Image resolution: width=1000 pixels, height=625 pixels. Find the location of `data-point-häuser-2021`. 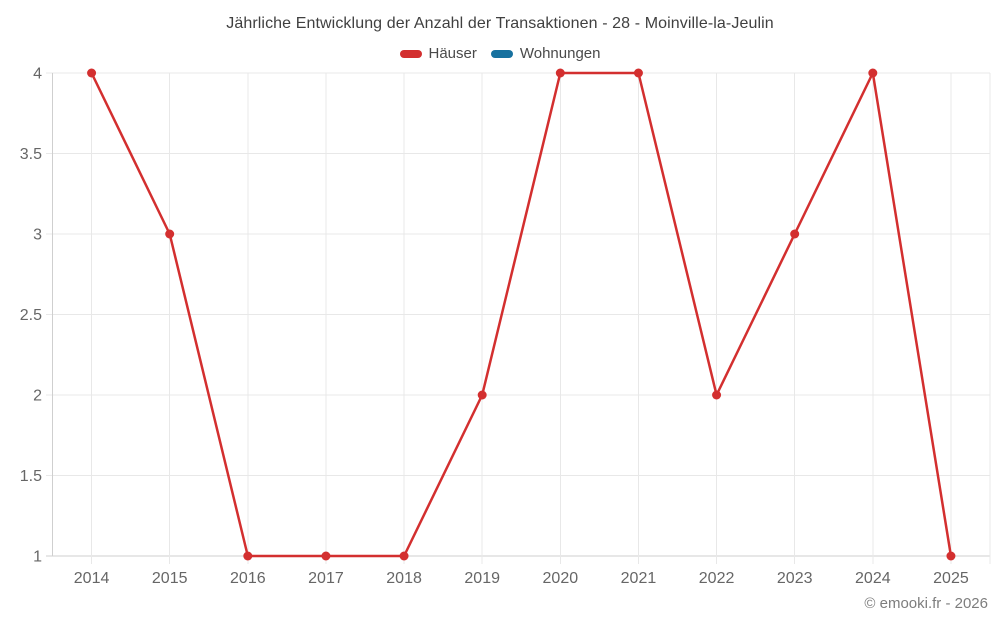

data-point-häuser-2021 is located at coordinates (638, 73).